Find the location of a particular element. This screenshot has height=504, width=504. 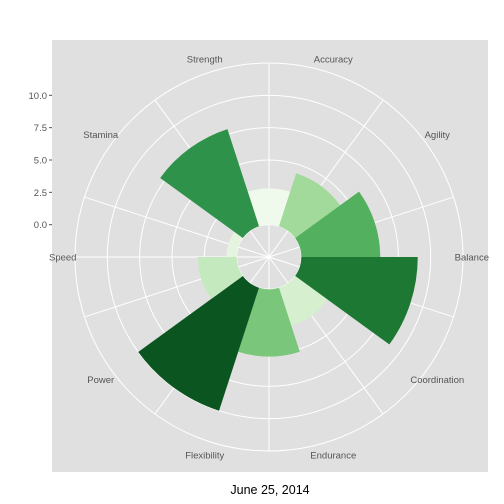

category-label: Stamina is located at coordinates (101, 135).